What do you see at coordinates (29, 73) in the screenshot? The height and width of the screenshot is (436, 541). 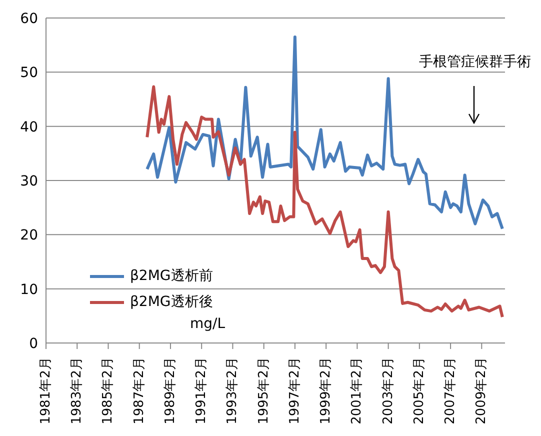 I see `y-tick-label: 50` at bounding box center [29, 73].